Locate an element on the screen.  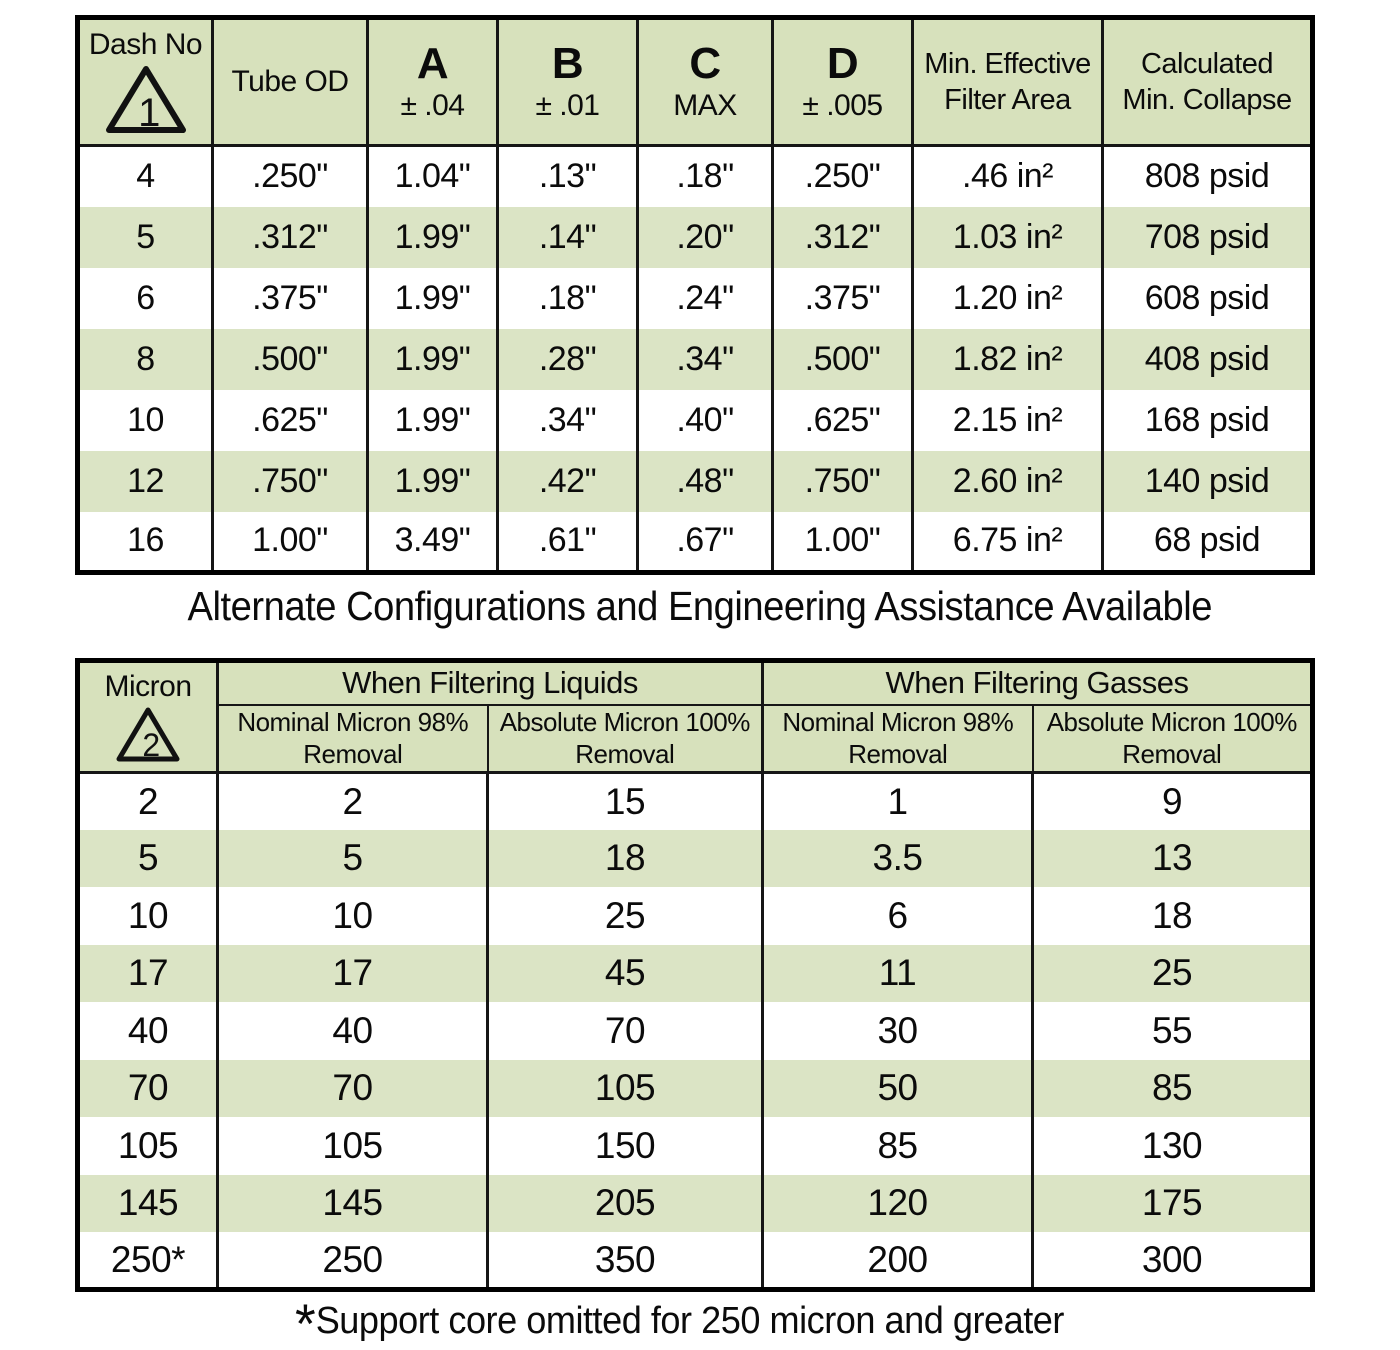
col-c-header: C MAX is located at coordinates (704, 82).